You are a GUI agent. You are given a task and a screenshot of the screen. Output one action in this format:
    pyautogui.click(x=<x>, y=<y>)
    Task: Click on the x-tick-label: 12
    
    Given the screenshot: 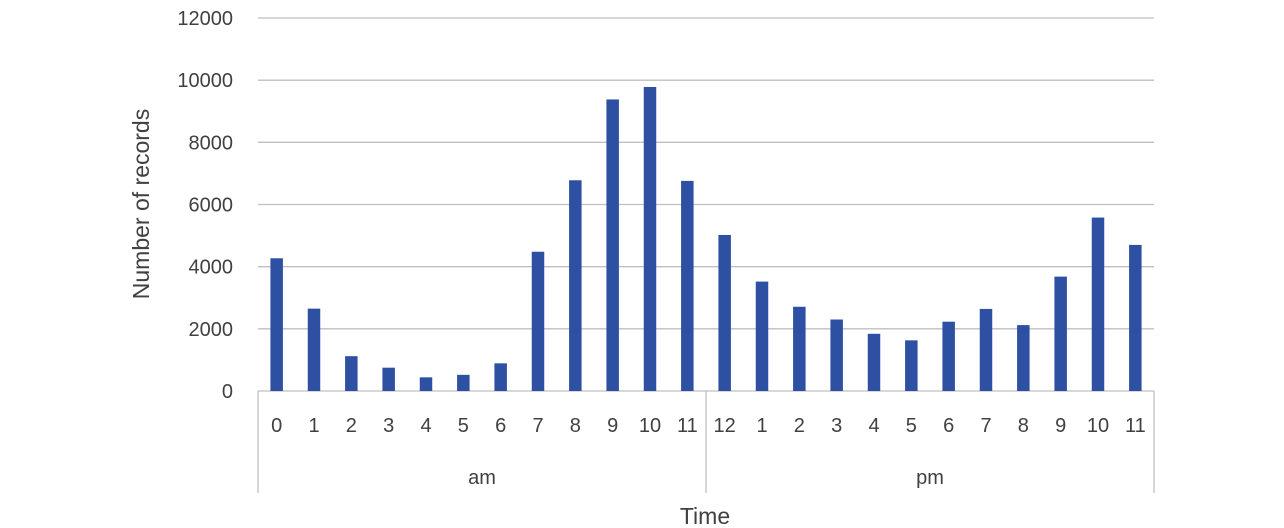 What is the action you would take?
    pyautogui.click(x=725, y=426)
    